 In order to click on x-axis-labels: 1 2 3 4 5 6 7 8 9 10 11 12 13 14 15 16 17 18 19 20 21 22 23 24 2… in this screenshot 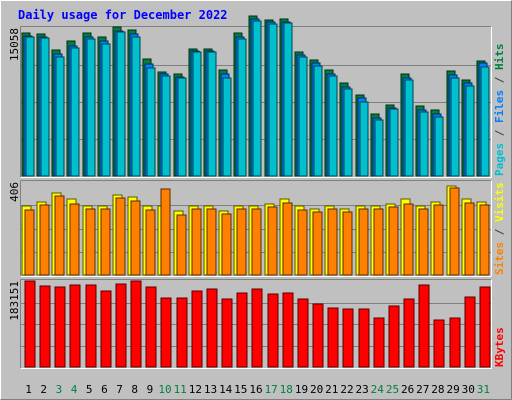, I will do `click(257, 389)`.